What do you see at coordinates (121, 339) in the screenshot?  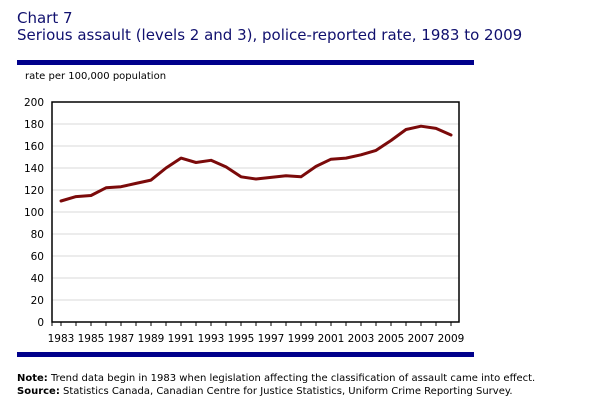 I see `x-tick-label: 1987` at bounding box center [121, 339].